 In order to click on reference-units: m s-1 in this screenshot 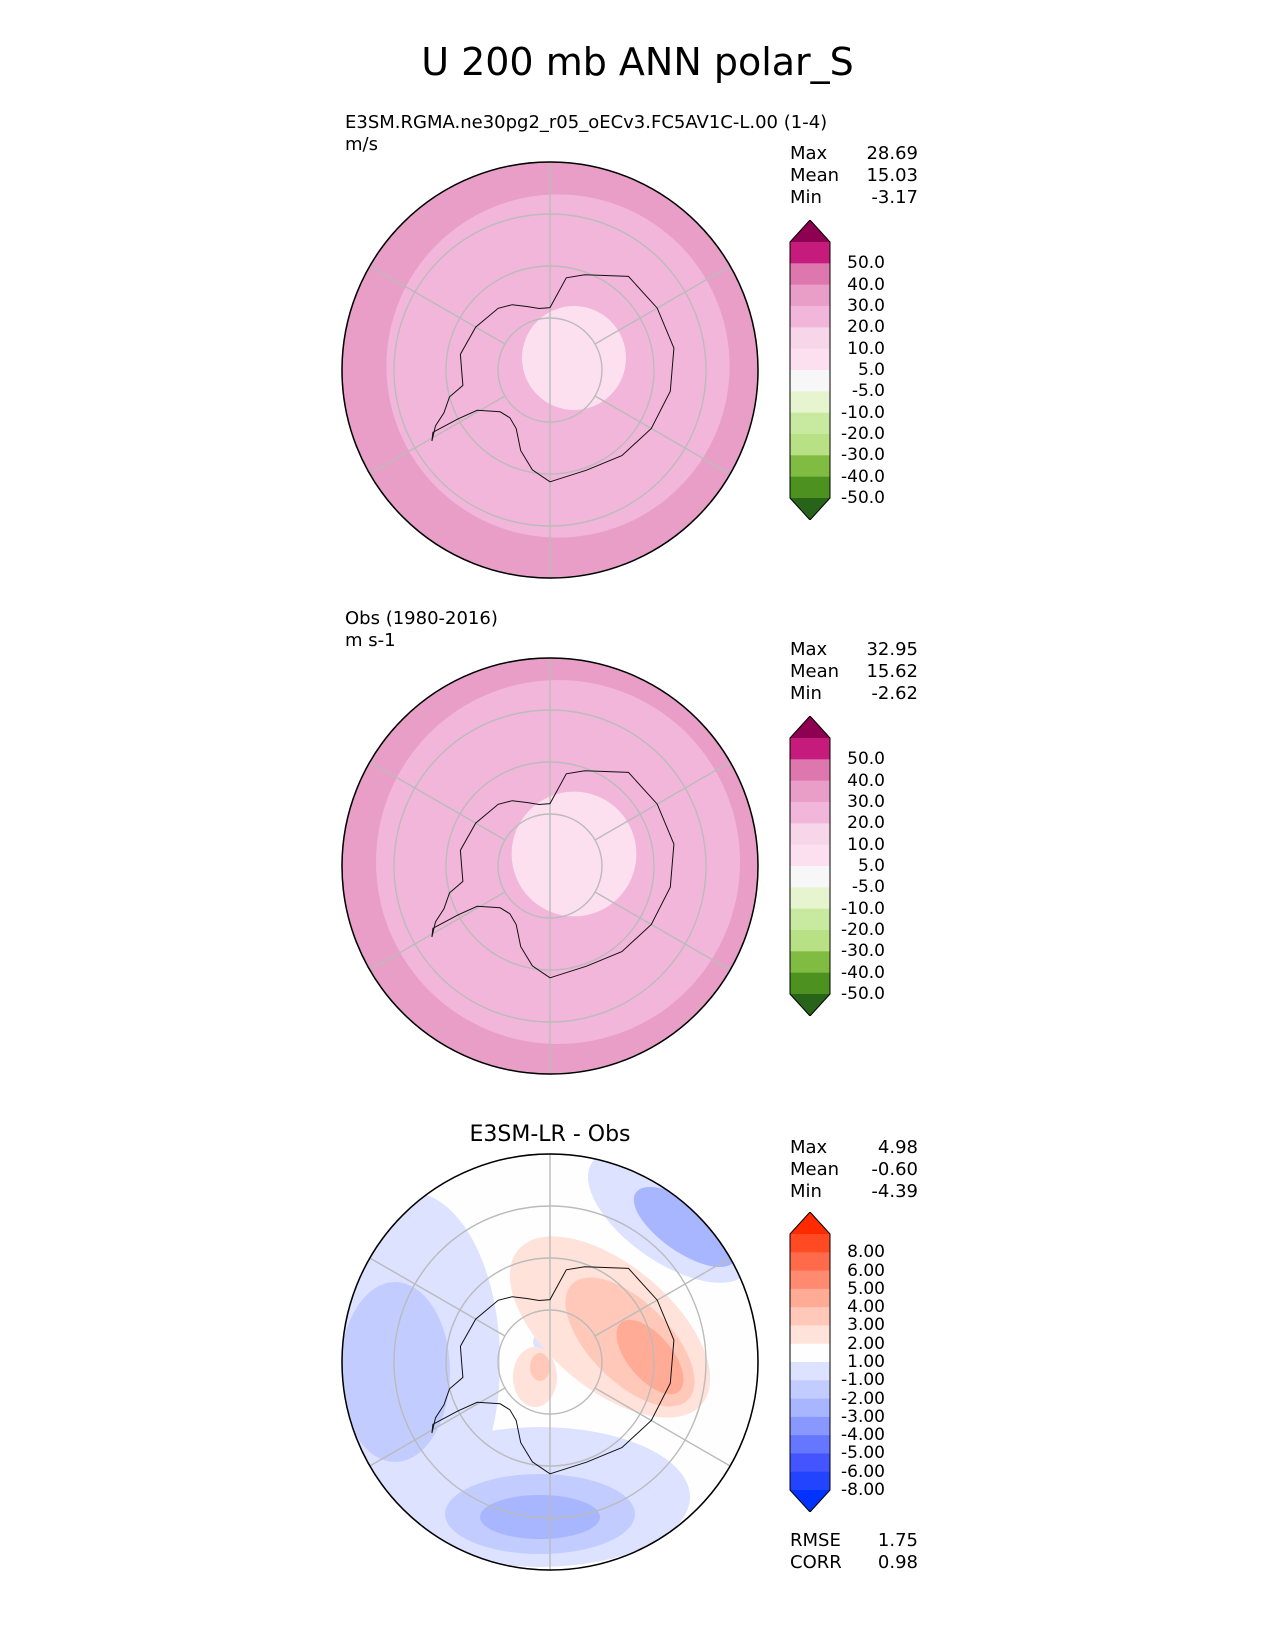, I will do `click(370, 640)`.